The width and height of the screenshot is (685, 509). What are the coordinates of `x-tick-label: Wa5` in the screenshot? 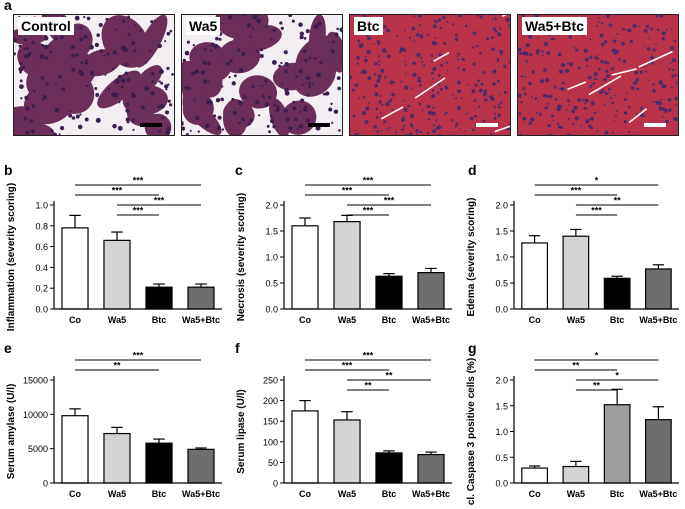 It's located at (117, 494).